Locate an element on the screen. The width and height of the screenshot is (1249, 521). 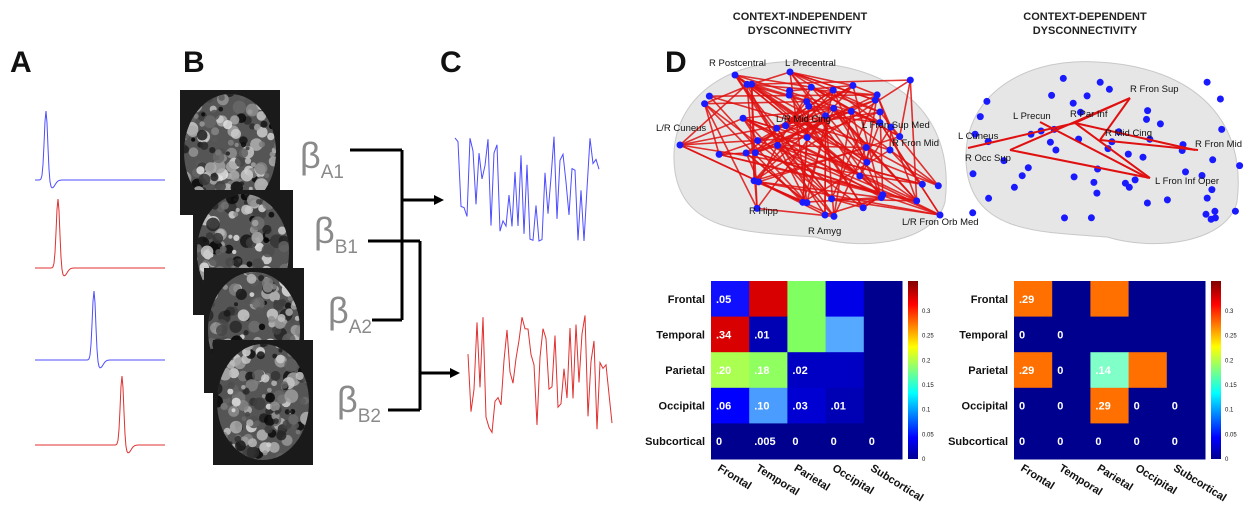
cell-value: .20 is located at coordinates (723, 371).